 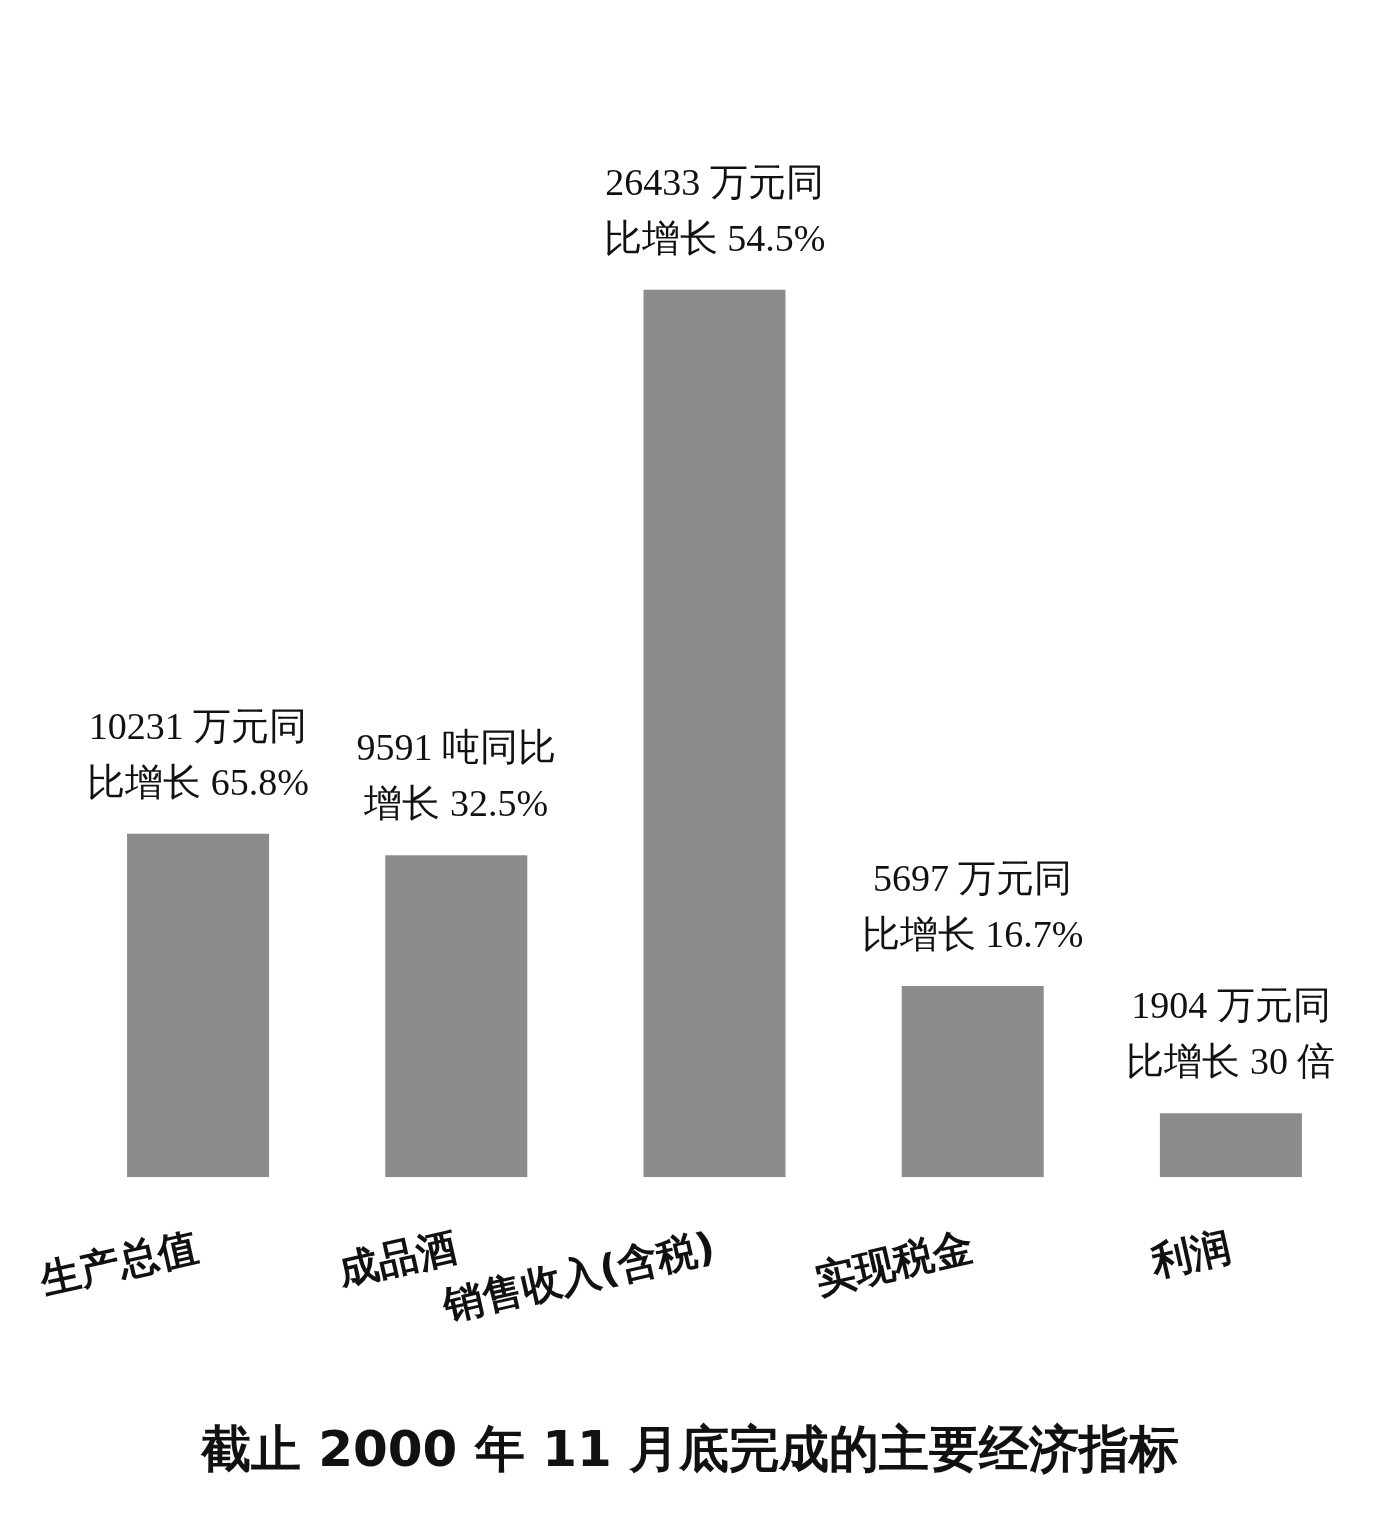 I want to click on text: 截止 2000 年 11 月底完成的主要经济指标, so click(x=689, y=1448).